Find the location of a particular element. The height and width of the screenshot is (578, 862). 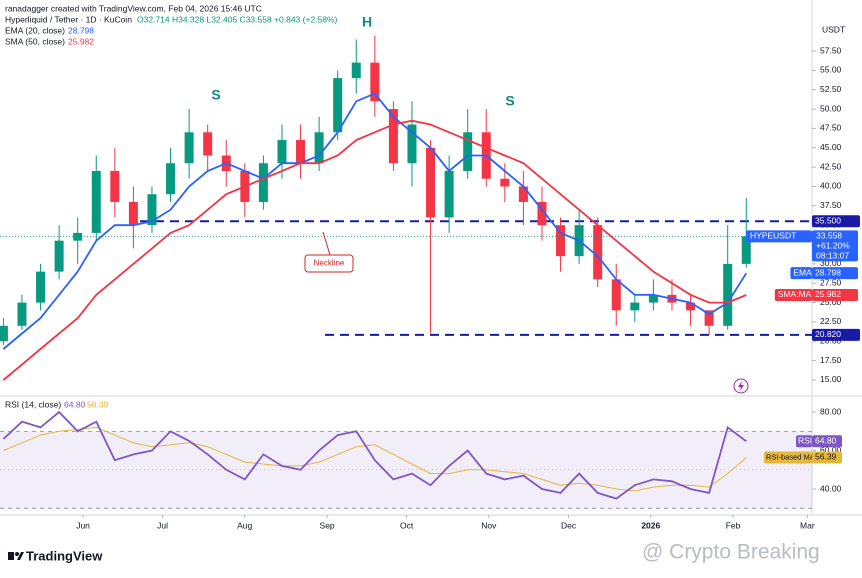

y-tick-label: 60.00 is located at coordinates (831, 450).